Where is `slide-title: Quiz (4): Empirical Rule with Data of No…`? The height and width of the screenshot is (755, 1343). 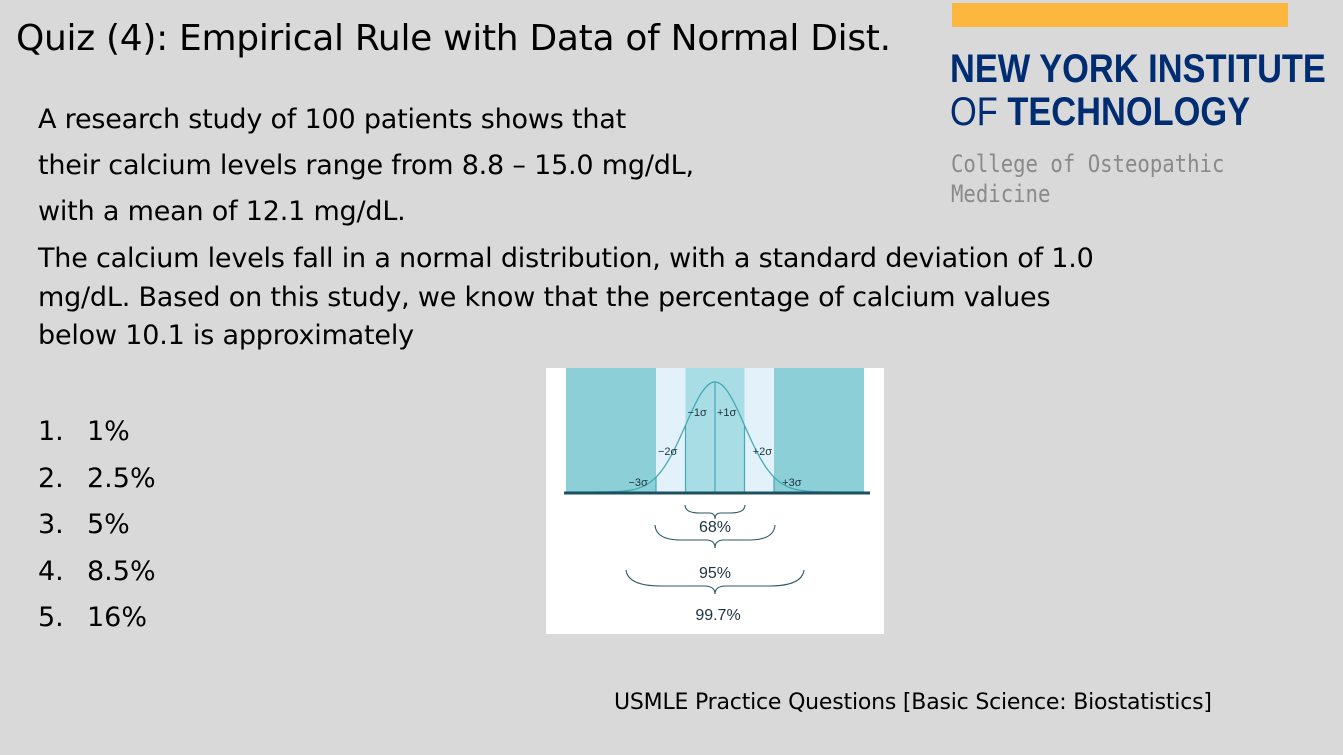 slide-title: Quiz (4): Empirical Rule with Data of No… is located at coordinates (453, 38).